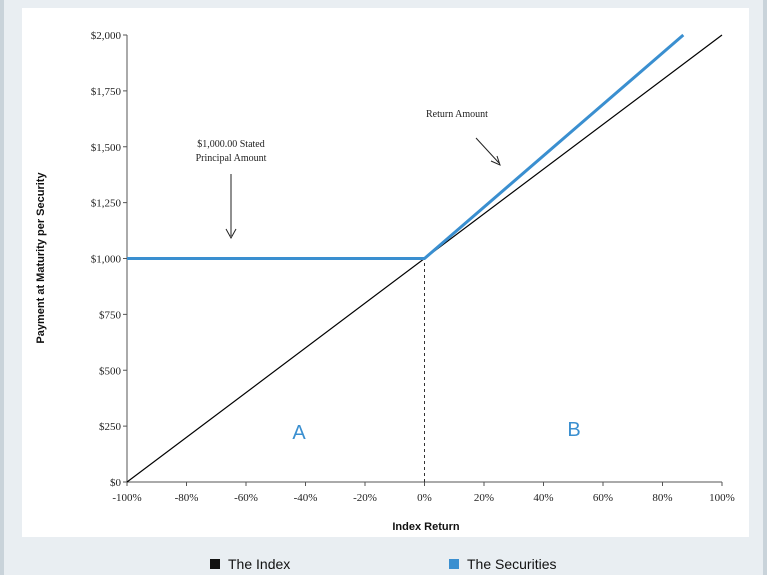 The height and width of the screenshot is (575, 767). Describe the element at coordinates (662, 498) in the screenshot. I see `x-tick-label: 80%` at that location.